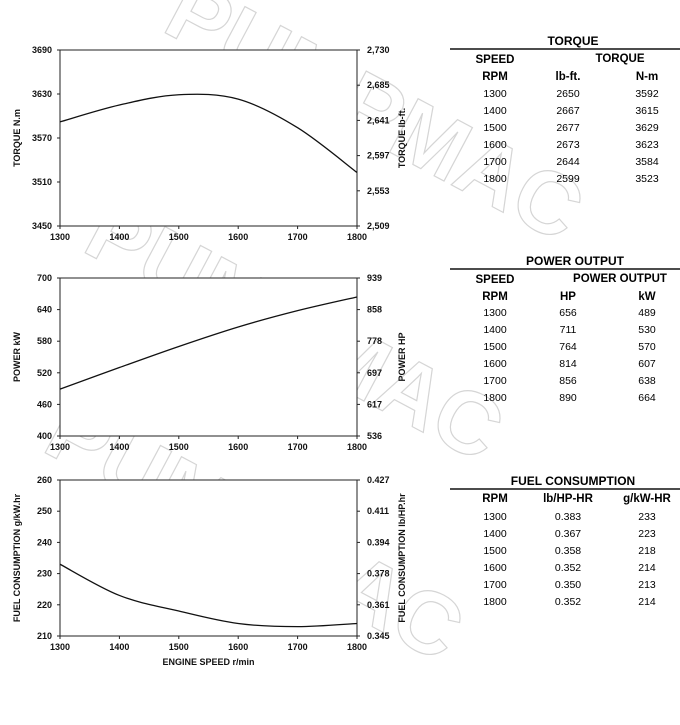  Describe the element at coordinates (495, 517) in the screenshot. I see `fuel-table-cell: 1300` at that location.